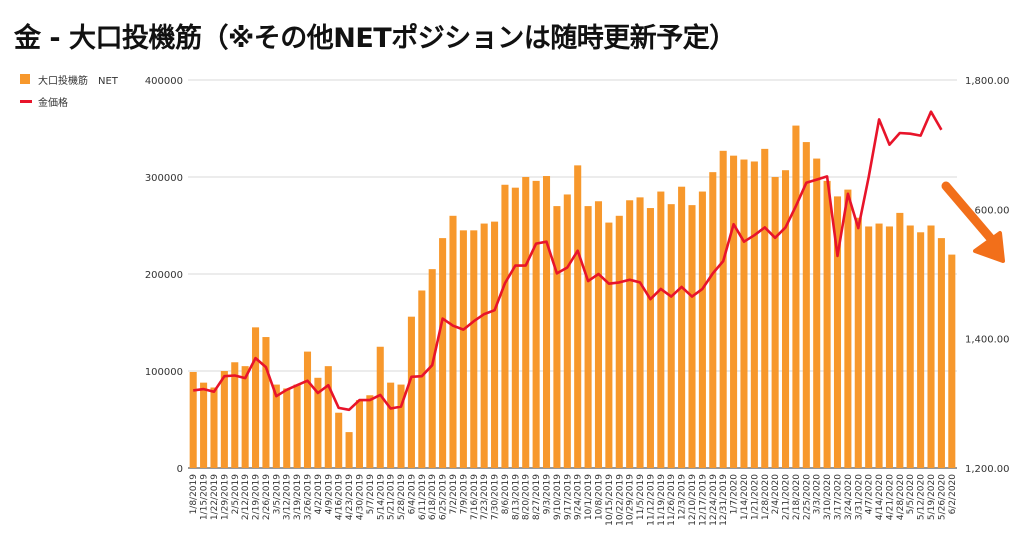  What do you see at coordinates (257, 497) in the screenshot?
I see `x-tick-label: 2/19/2019` at bounding box center [257, 497].